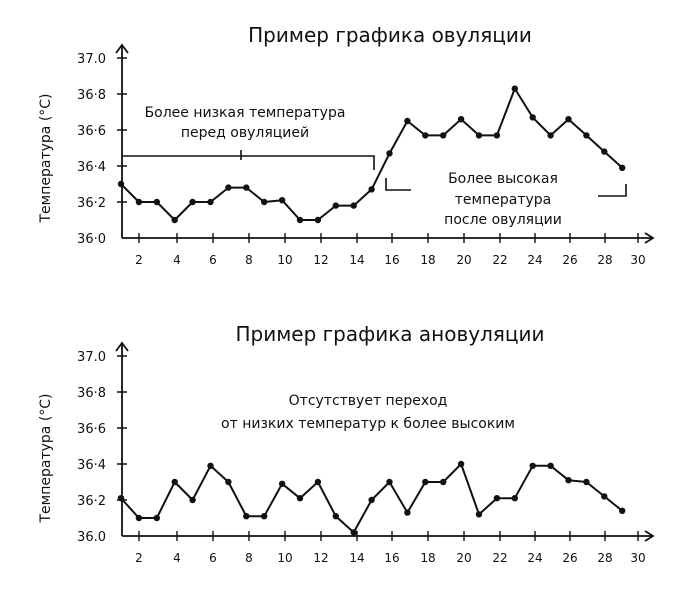 This screenshot has height=600, width=700. Describe the element at coordinates (390, 35) in the screenshot. I see `chart-title: Пример графика овуляции` at that location.